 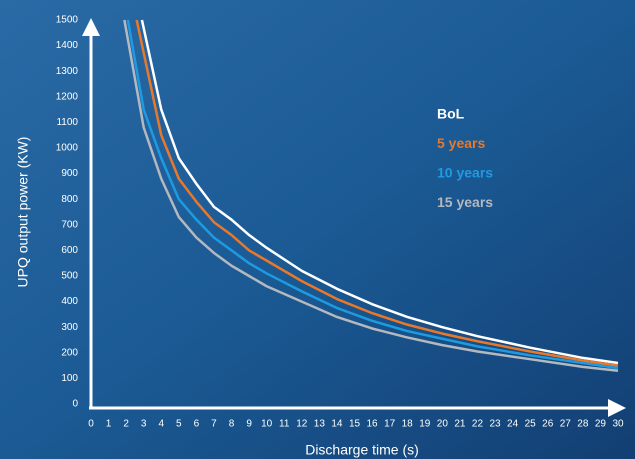 I want to click on x-tick-label: 4, so click(x=161, y=424).